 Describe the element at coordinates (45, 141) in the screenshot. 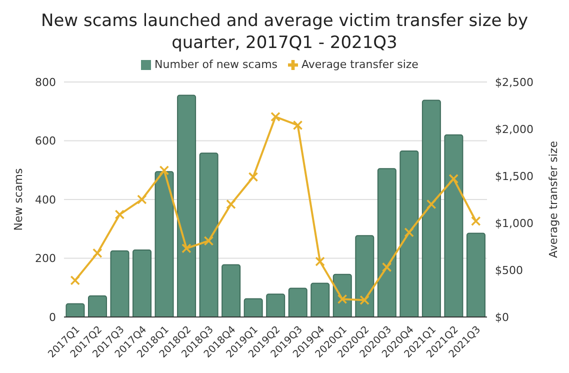

I see `y-tick-label: 600` at that location.